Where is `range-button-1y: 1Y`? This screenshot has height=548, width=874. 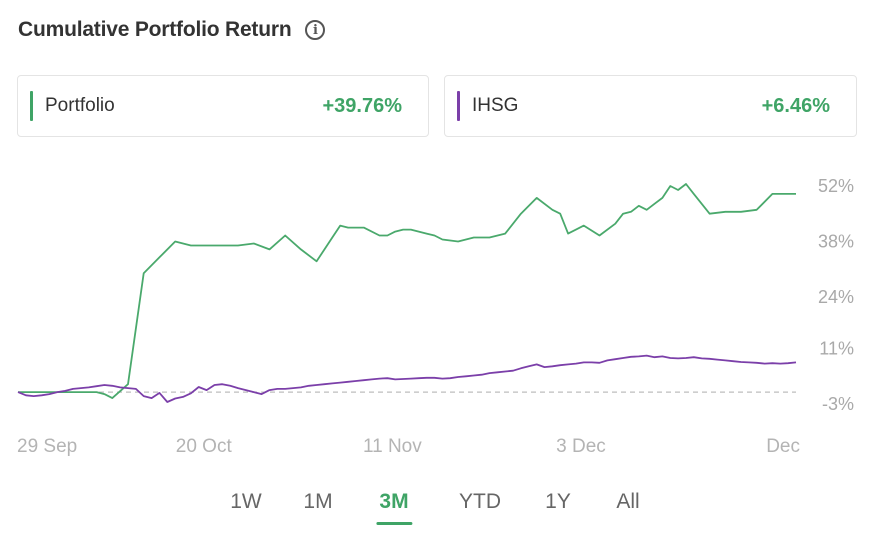
range-button-1y: 1Y is located at coordinates (558, 502).